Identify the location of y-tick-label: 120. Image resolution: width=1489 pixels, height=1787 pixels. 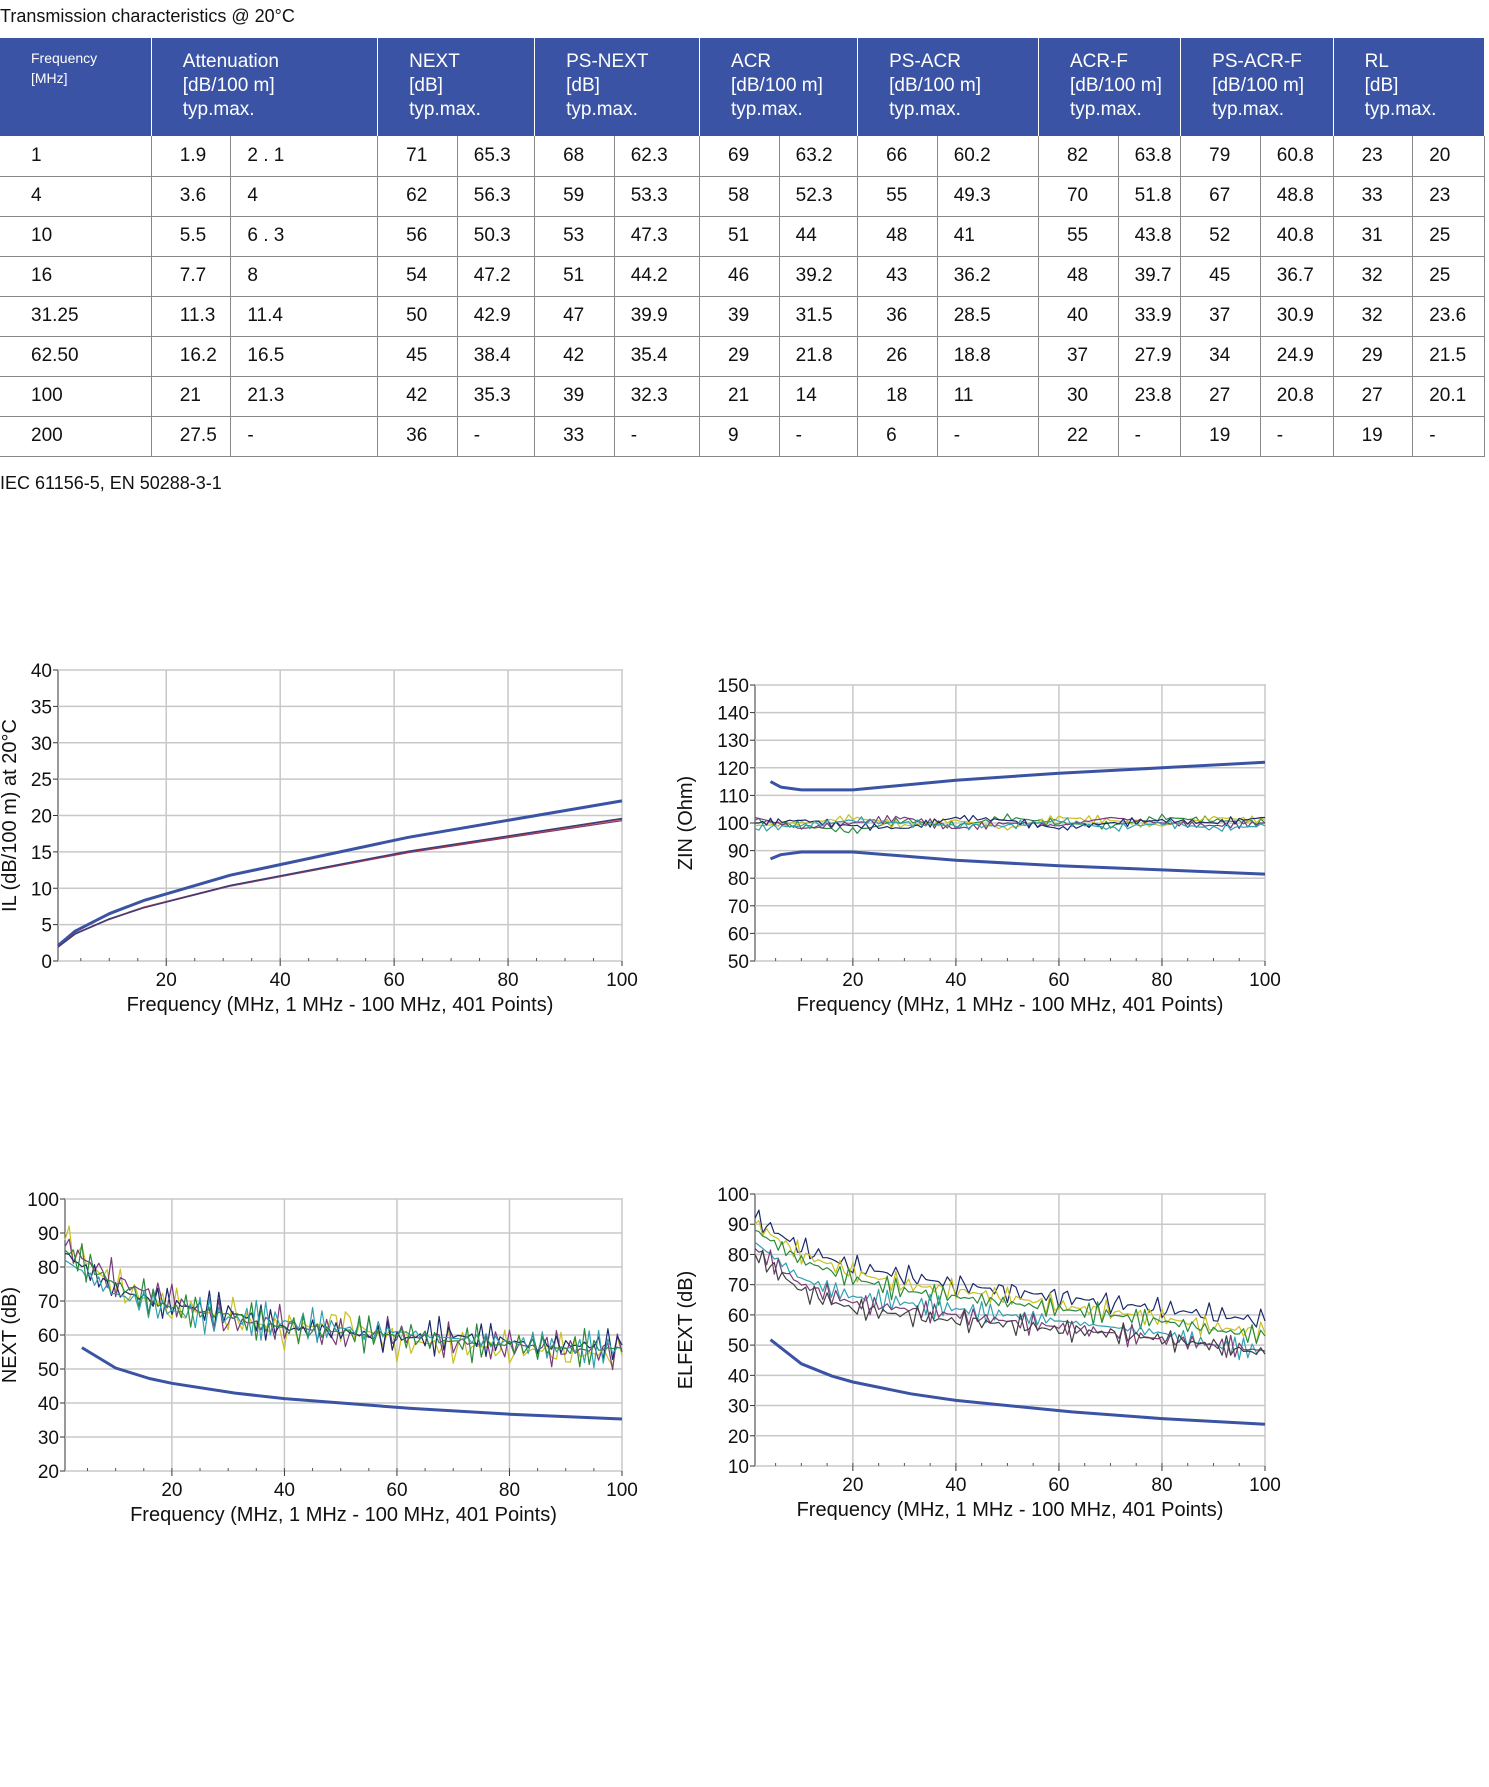
(733, 769).